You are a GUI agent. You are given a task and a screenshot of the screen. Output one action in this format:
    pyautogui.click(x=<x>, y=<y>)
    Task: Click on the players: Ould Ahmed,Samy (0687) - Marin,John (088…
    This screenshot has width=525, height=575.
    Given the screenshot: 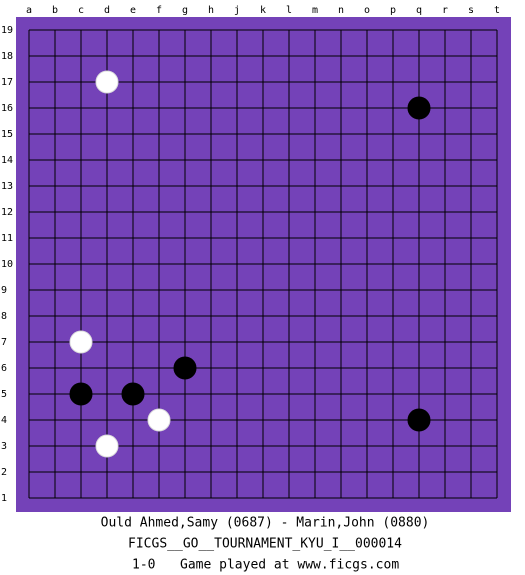 What is the action you would take?
    pyautogui.click(x=265, y=523)
    